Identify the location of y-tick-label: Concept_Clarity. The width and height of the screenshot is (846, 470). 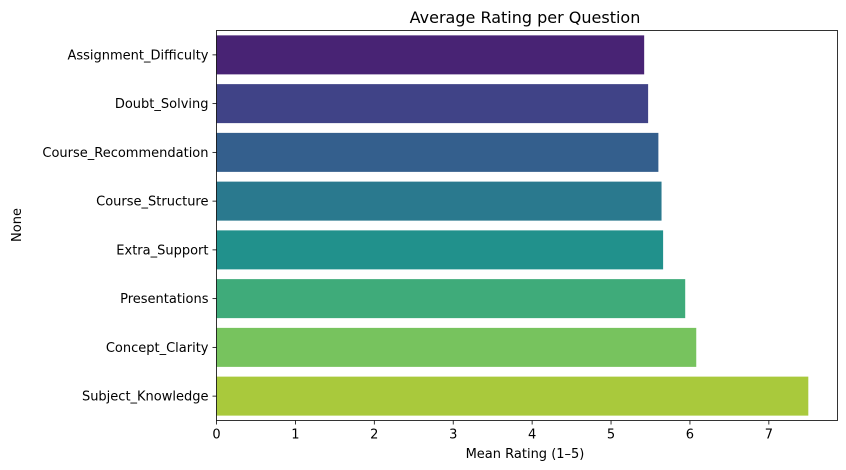
(157, 348).